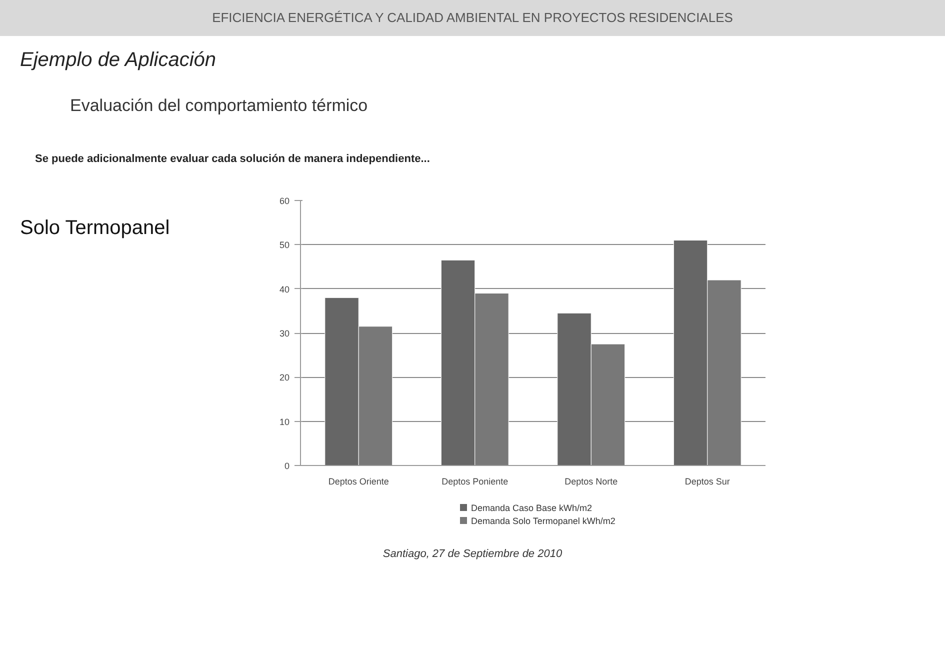 The image size is (945, 663). What do you see at coordinates (591, 481) in the screenshot?
I see `x-tick-label: Deptos Norte` at bounding box center [591, 481].